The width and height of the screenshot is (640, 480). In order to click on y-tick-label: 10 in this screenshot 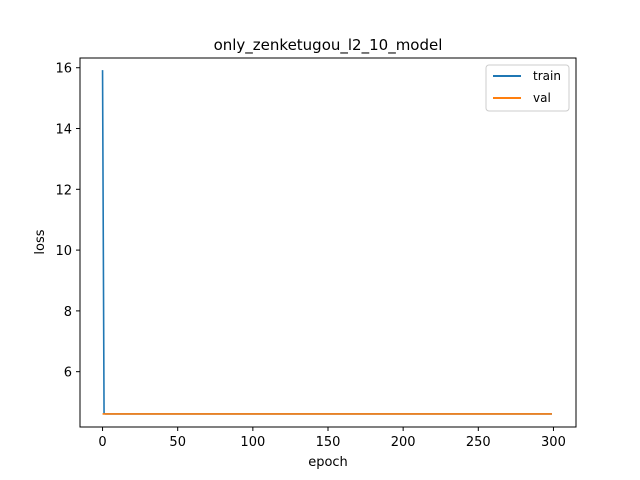, I will do `click(63, 251)`.